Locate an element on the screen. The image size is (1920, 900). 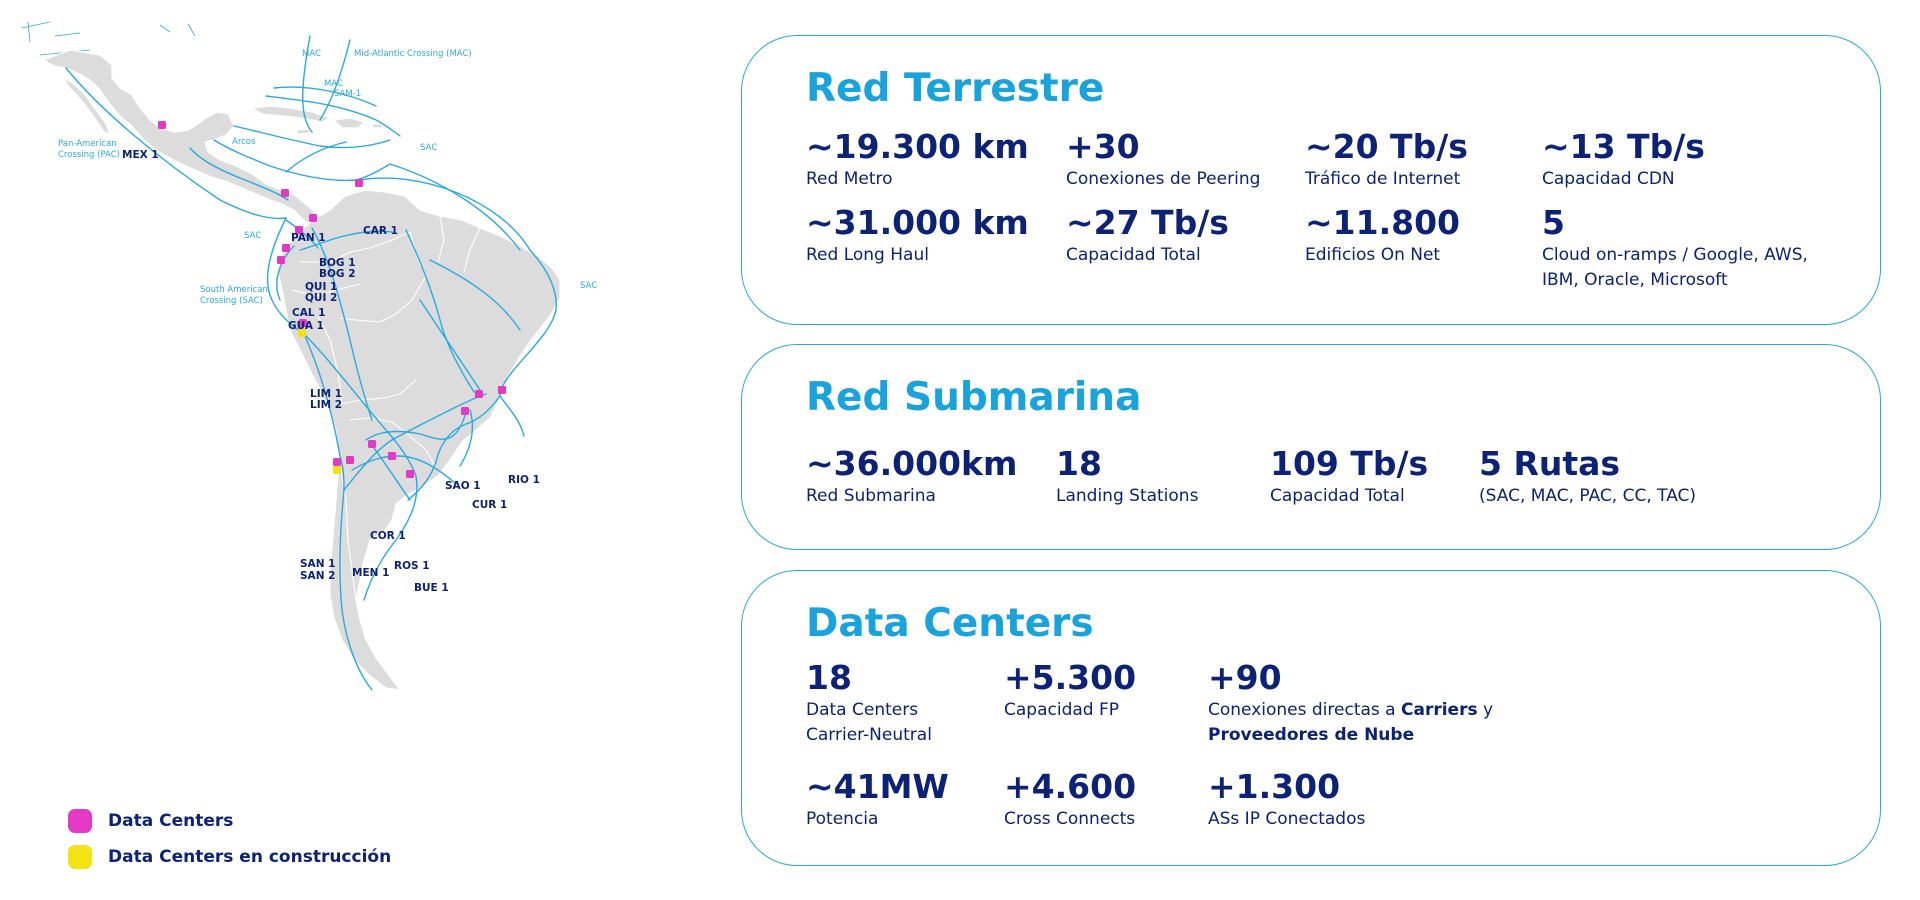
stat-value: 5 Rutas is located at coordinates (1550, 463).